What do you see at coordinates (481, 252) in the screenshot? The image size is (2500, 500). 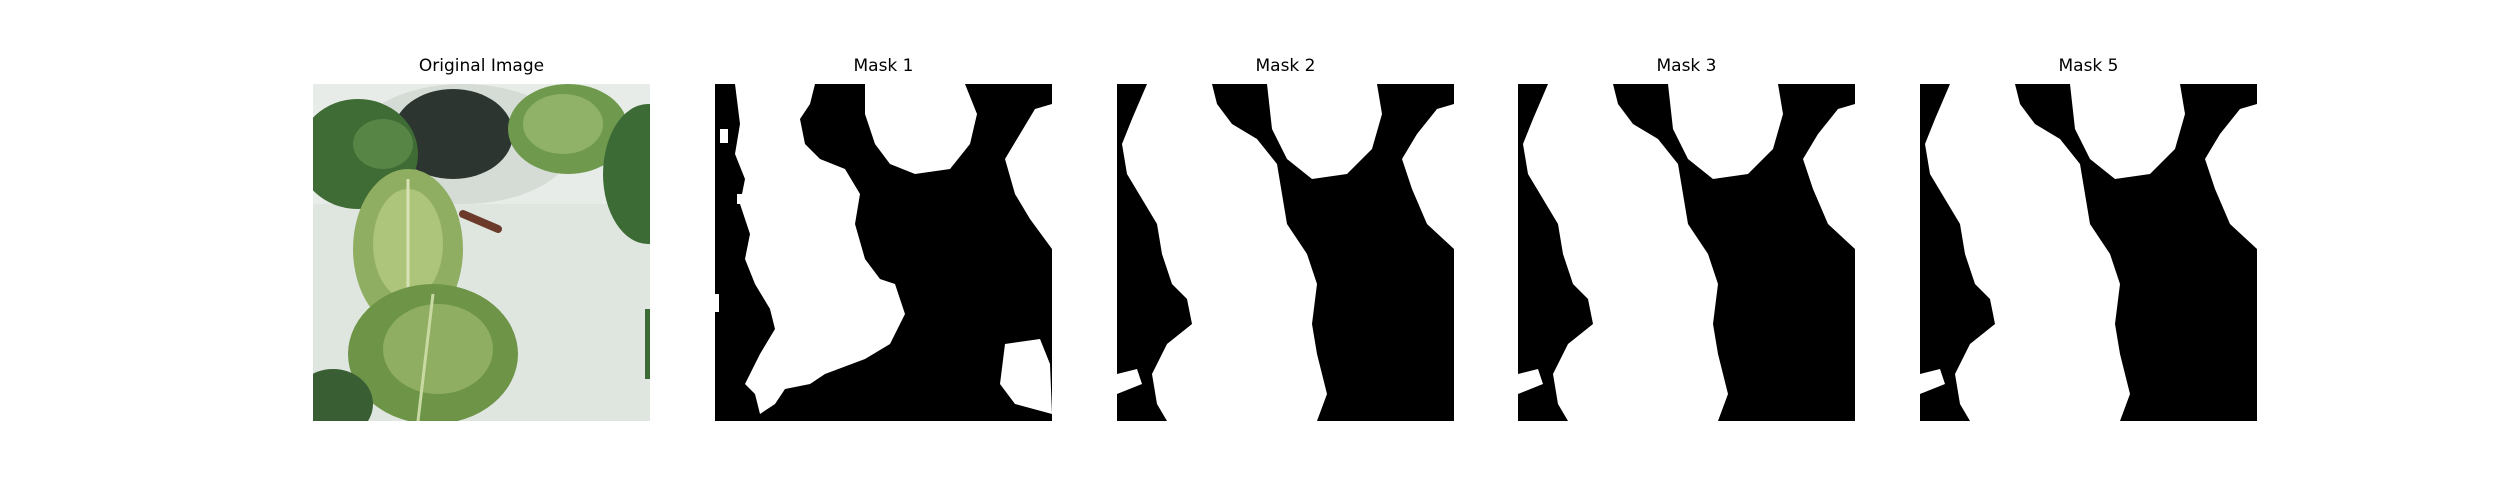 I see `original-image` at bounding box center [481, 252].